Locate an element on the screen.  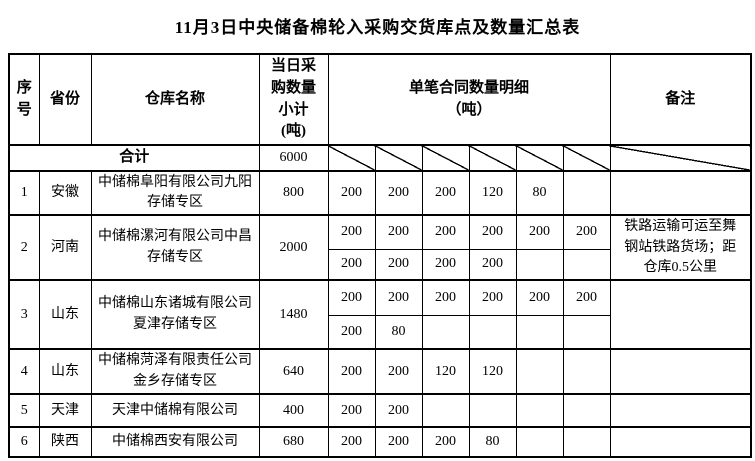
cell-warehouse: 中储棉漯河有限公司中昌存储专区 is located at coordinates (175, 247).